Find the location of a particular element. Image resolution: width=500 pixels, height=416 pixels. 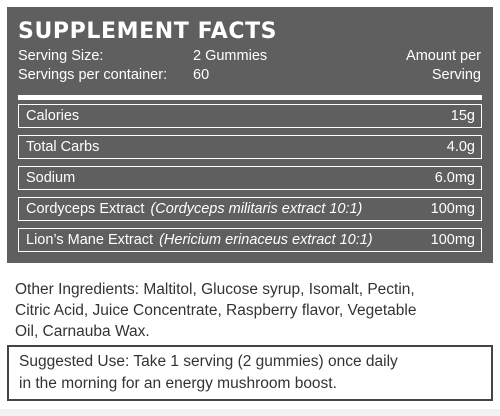

nutrient-row-total-carbs: Total Carbs 4.0g is located at coordinates (250, 147).